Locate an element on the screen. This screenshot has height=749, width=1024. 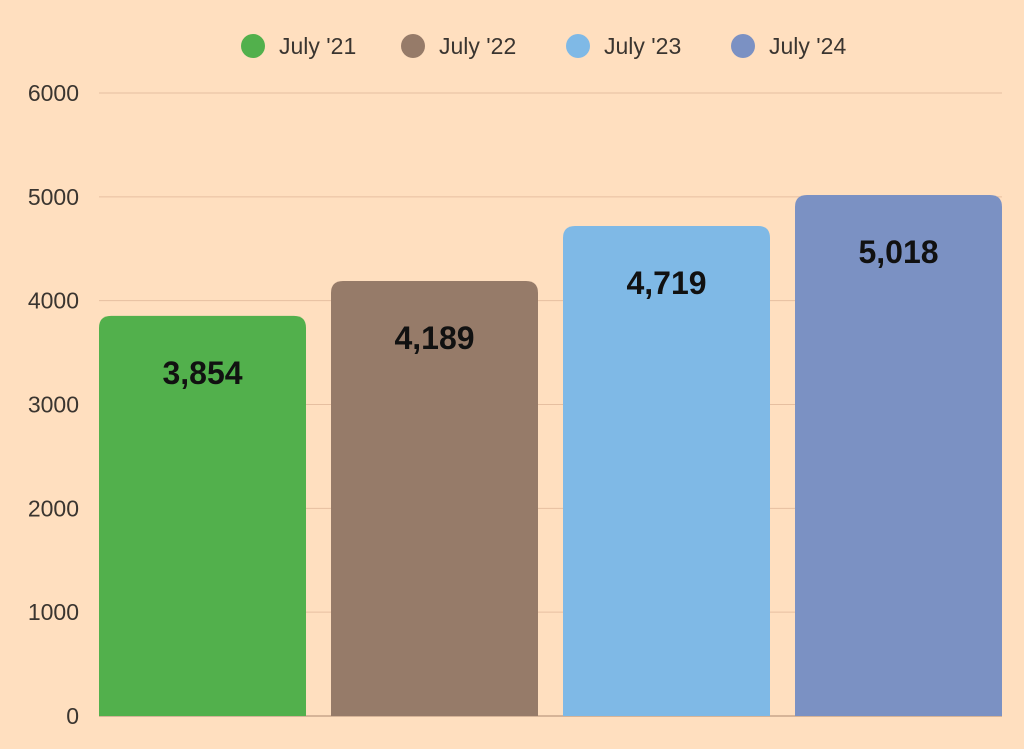
legend-label: July '21 is located at coordinates (317, 46).